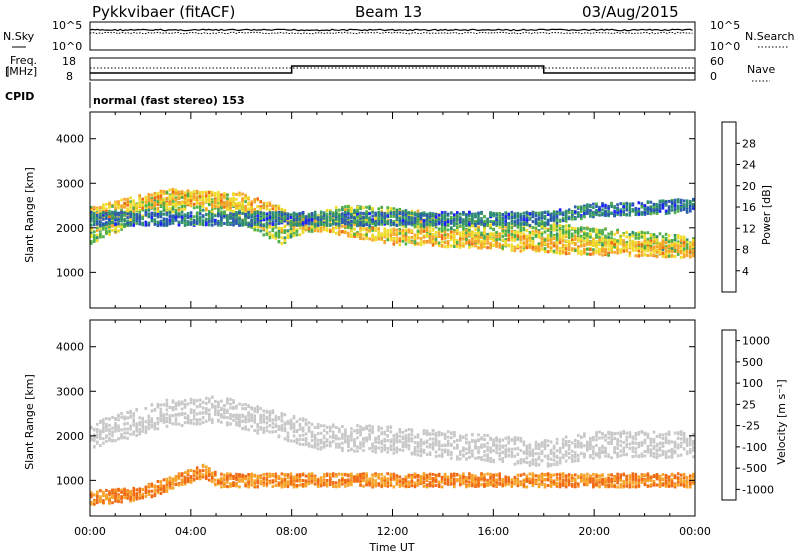 The width and height of the screenshot is (800, 554). What do you see at coordinates (749, 186) in the screenshot?
I see `colorbar-tick-label: 20` at bounding box center [749, 186].